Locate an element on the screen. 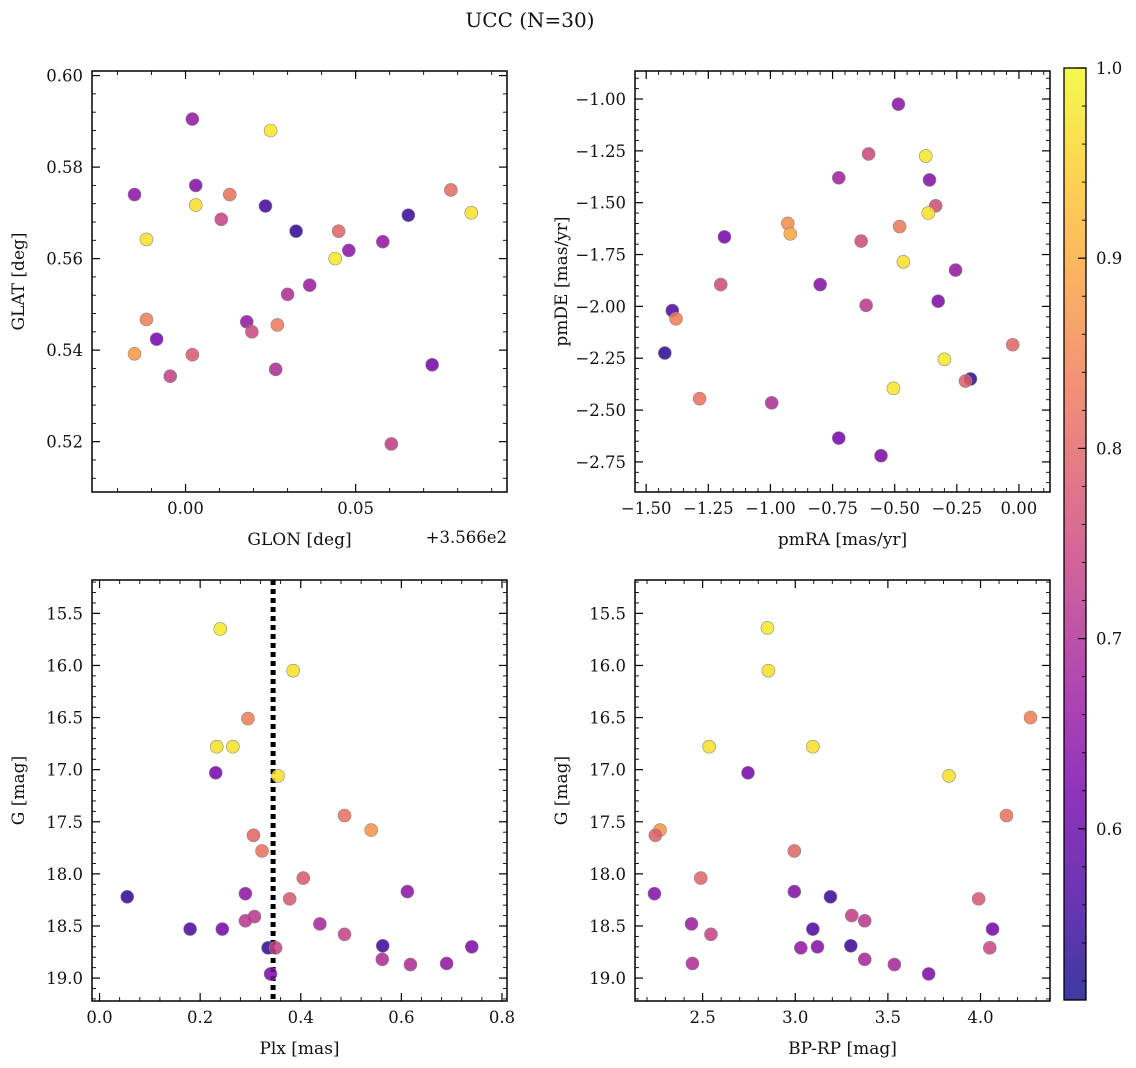 The height and width of the screenshot is (1068, 1136). colorbar-gradient is located at coordinates (1075, 534).